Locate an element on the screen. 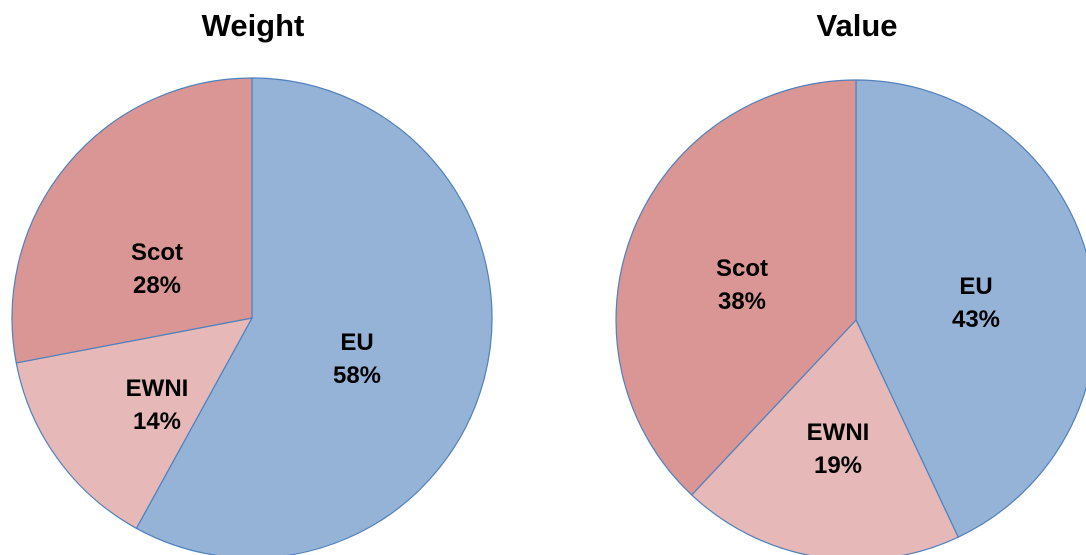  slice-label-percent: 19% is located at coordinates (838, 465).